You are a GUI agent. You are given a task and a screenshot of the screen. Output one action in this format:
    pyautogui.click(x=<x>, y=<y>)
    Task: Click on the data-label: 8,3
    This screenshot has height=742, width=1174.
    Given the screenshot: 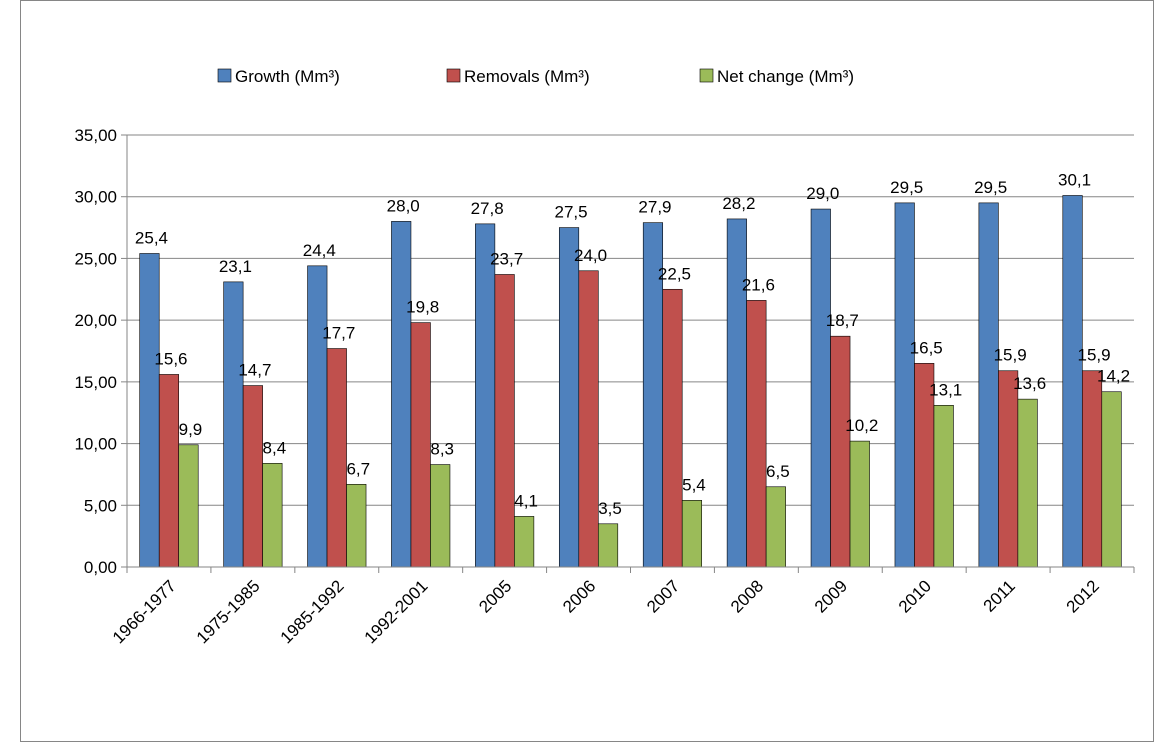 What is the action you would take?
    pyautogui.click(x=442, y=449)
    